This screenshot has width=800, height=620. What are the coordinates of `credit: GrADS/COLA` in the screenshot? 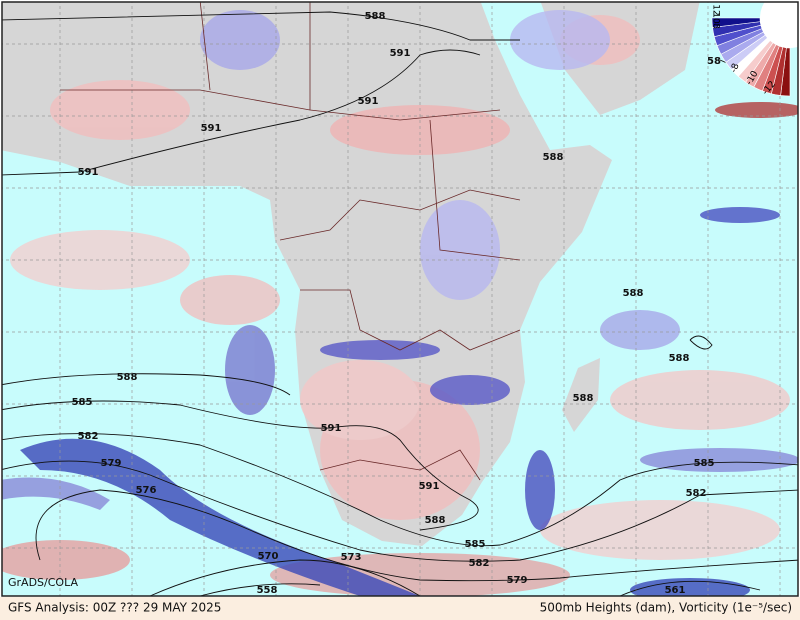 It's located at (43, 582).